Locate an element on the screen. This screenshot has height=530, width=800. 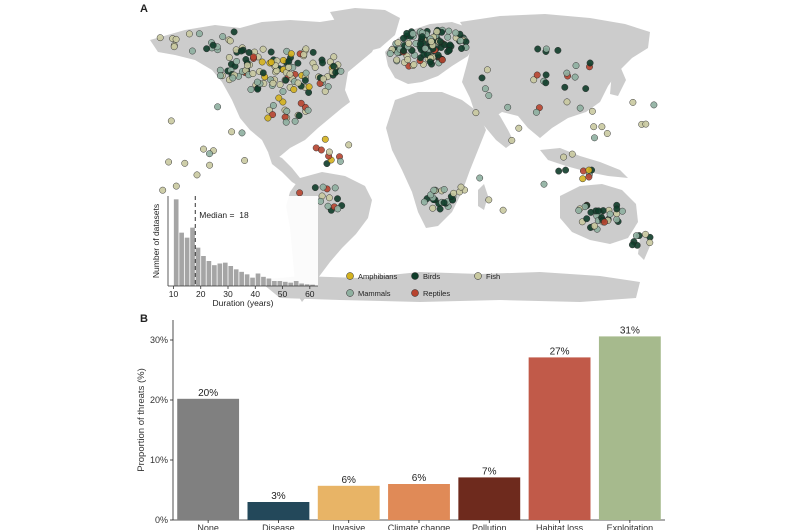
median-value: 18 is located at coordinates (244, 215).